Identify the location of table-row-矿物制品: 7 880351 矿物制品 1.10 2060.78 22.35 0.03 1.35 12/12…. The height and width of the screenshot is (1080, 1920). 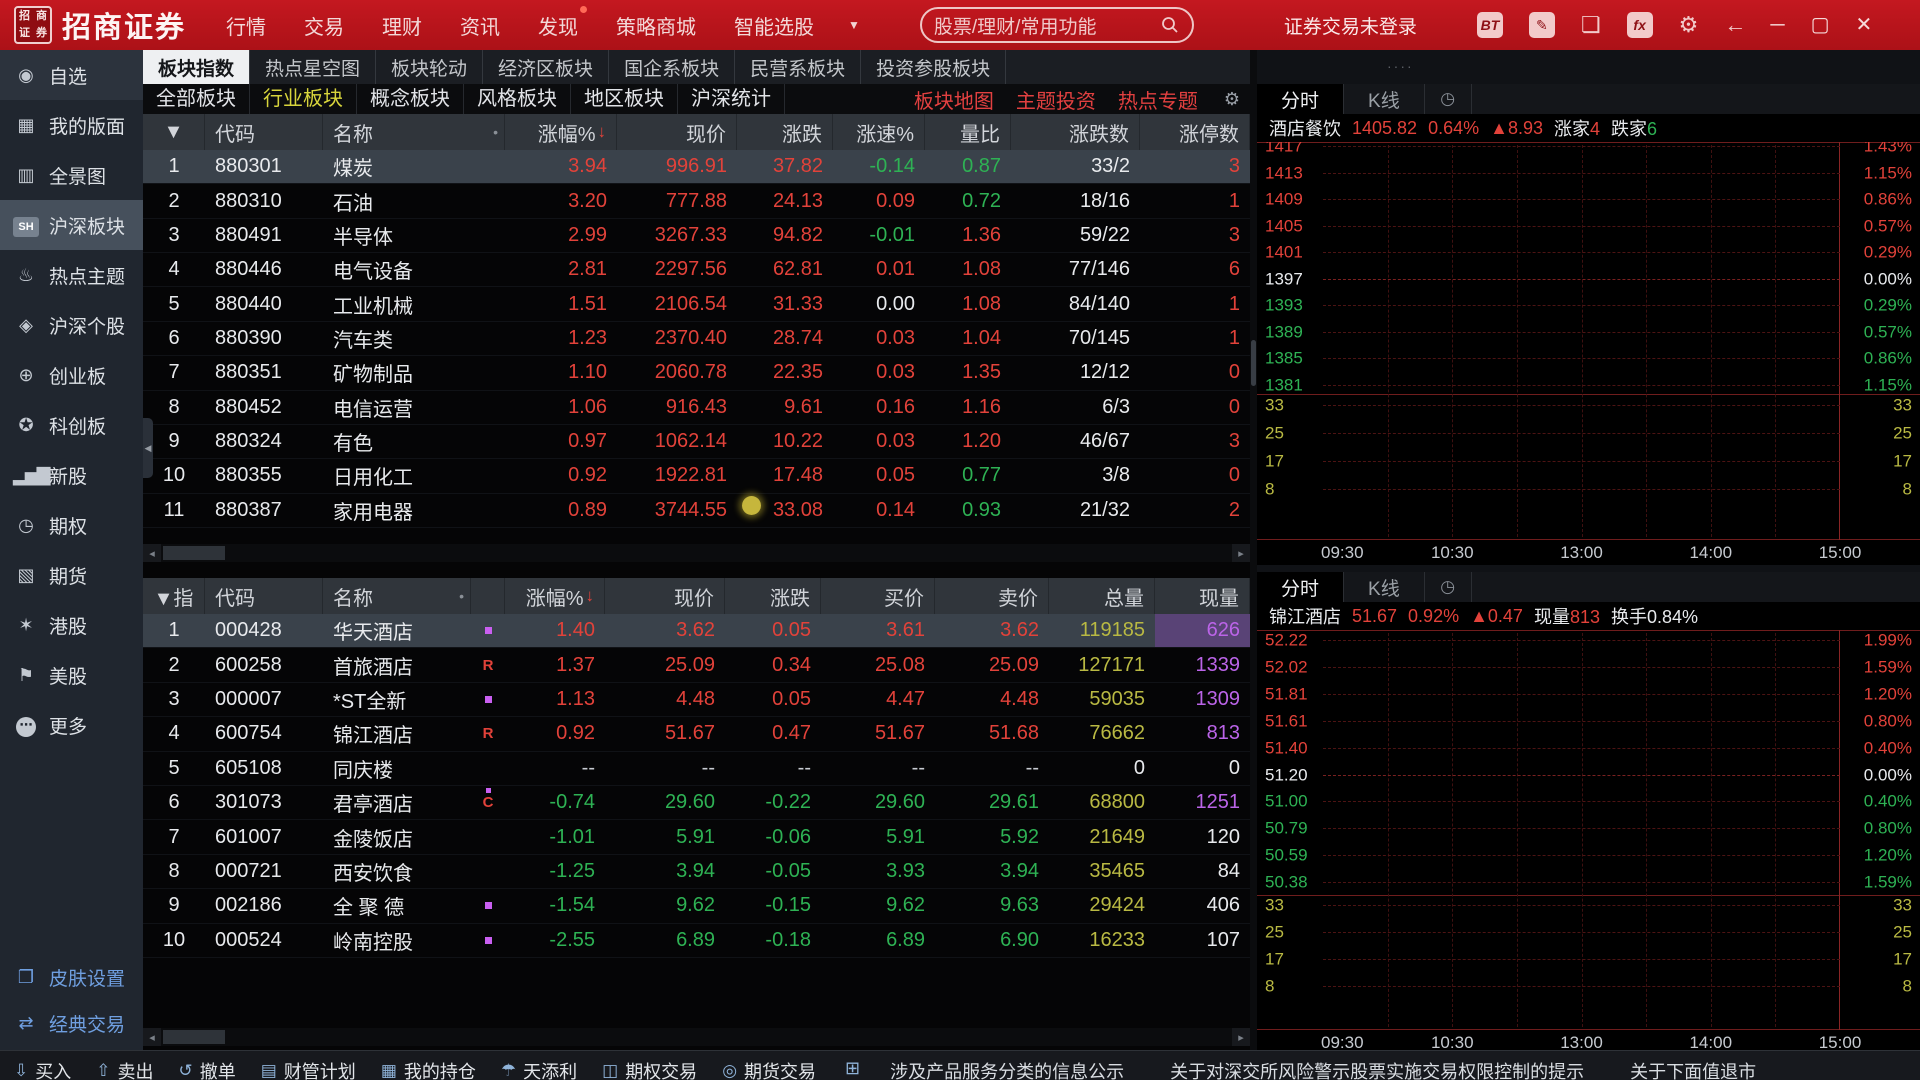
(696, 373).